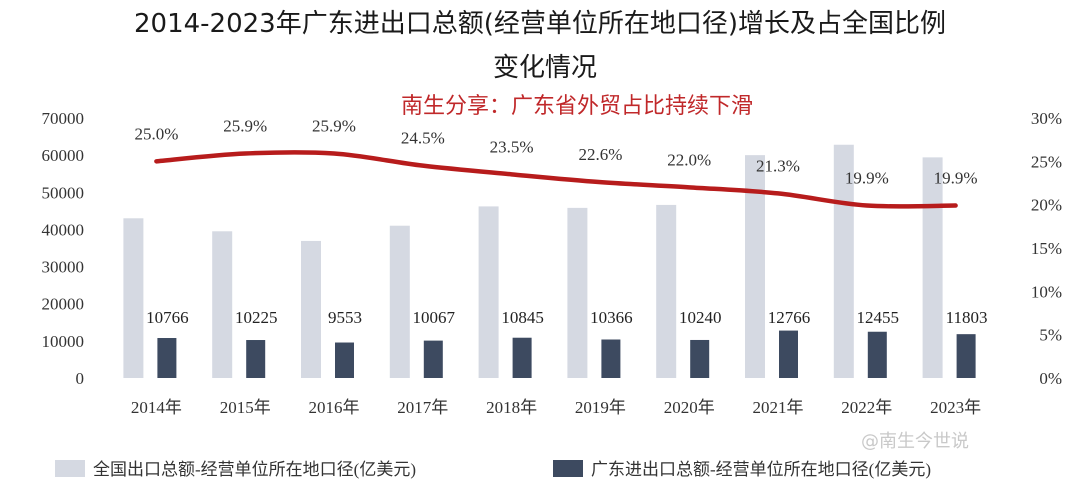 This screenshot has width=1080, height=493. Describe the element at coordinates (80, 378) in the screenshot. I see `y-left-tick-label: 0` at that location.